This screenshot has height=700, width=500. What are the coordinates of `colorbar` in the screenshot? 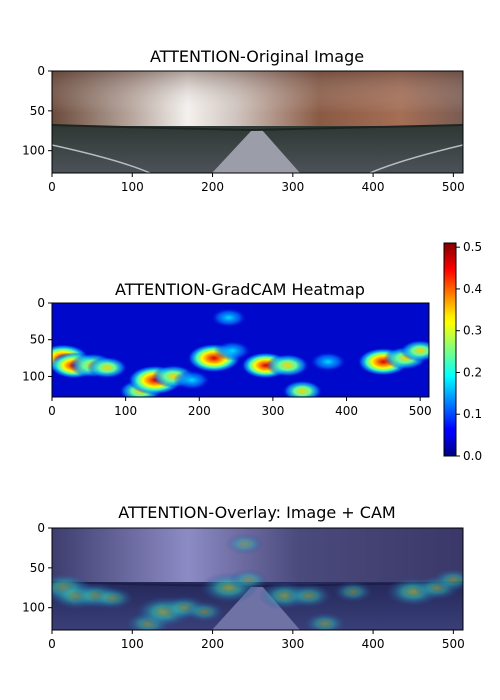 It's located at (450, 349).